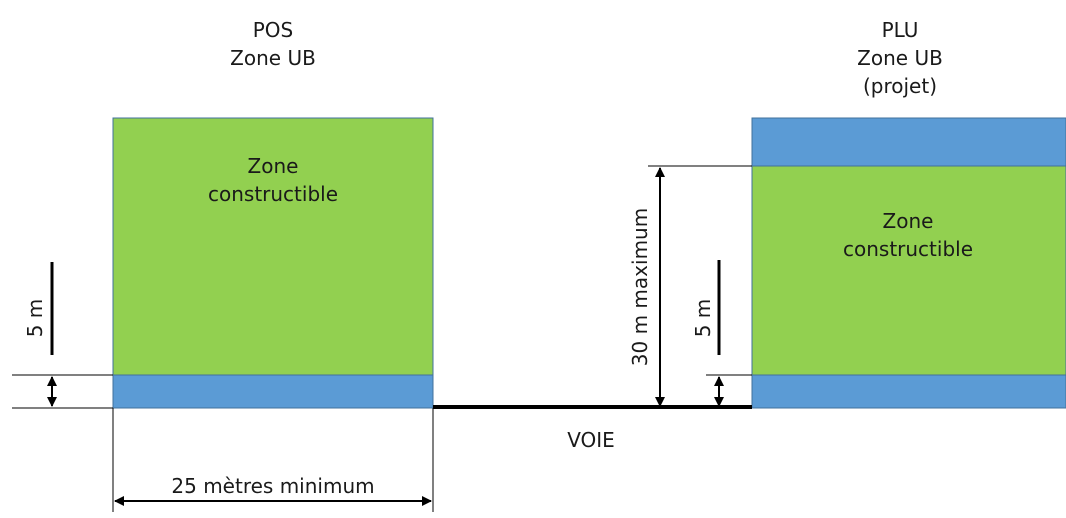 The height and width of the screenshot is (518, 1066). Describe the element at coordinates (273, 44) in the screenshot. I see `left-title: POS Zone UB` at that location.